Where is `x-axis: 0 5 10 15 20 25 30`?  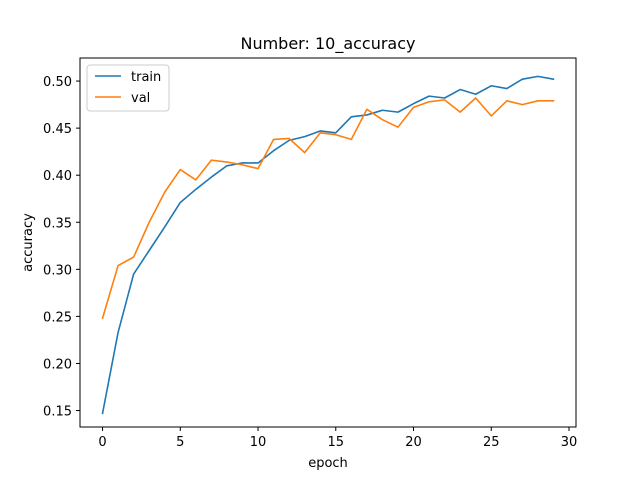 x-axis: 0 5 10 15 20 25 30 is located at coordinates (337, 438).